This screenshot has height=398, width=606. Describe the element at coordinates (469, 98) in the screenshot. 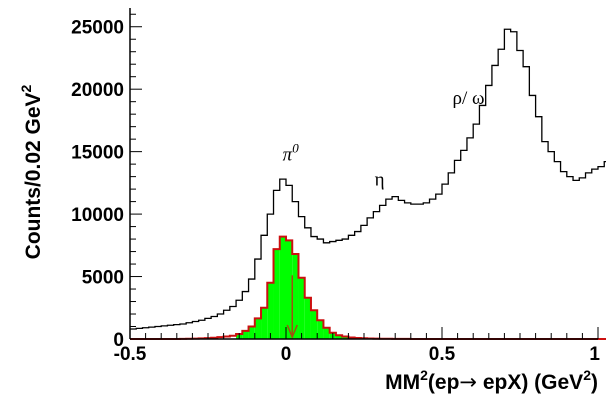

I see `peak-annotation: ρ/ ω` at that location.